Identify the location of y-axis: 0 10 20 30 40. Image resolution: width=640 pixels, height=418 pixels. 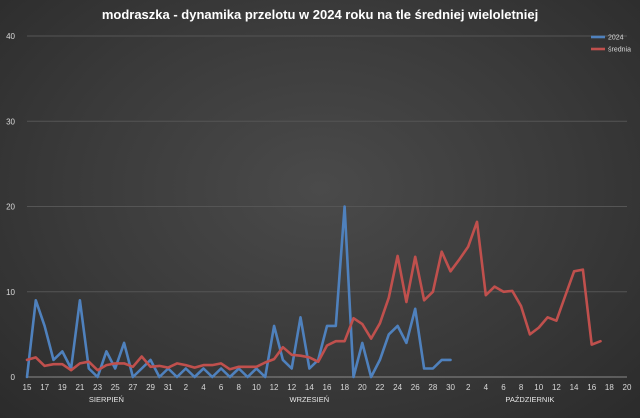
(10, 207).